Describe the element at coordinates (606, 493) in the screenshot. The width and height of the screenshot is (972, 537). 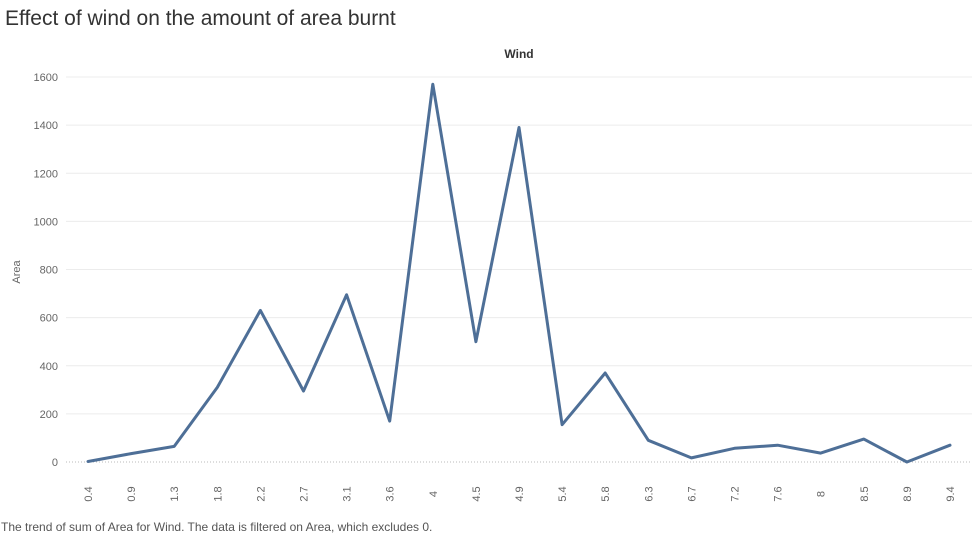
I see `x-tick-label: 5.8` at that location.